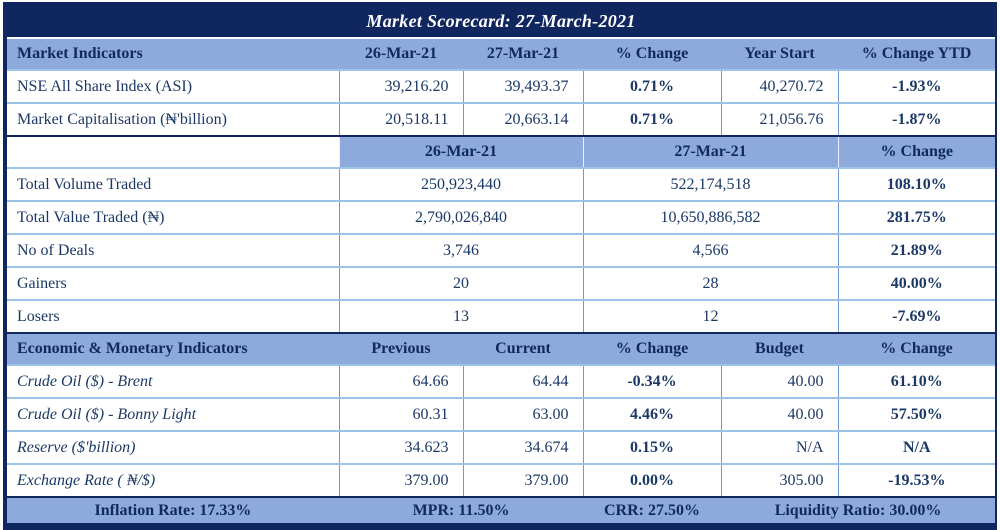  What do you see at coordinates (916, 447) in the screenshot?
I see `value-budget-change: N/A` at bounding box center [916, 447].